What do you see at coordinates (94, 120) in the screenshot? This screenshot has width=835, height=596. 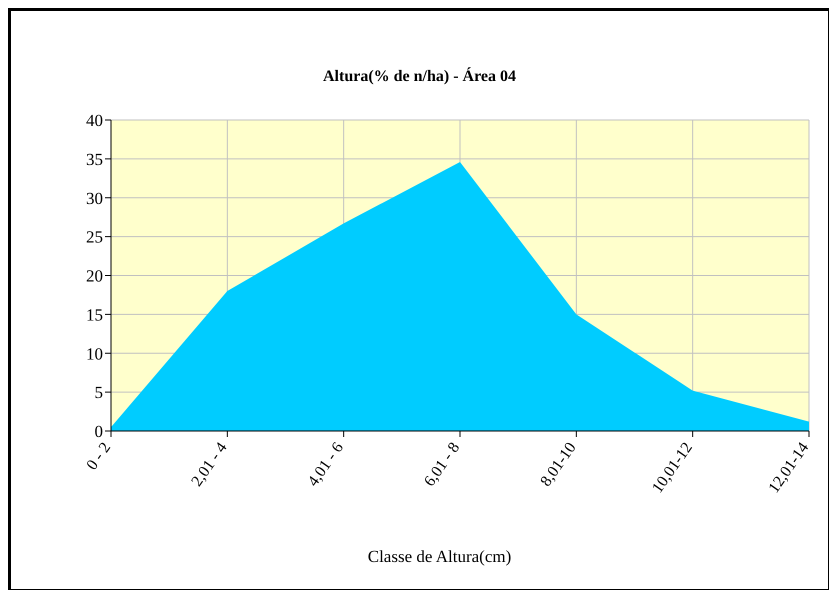 I see `y-tick-label: 40` at bounding box center [94, 120].